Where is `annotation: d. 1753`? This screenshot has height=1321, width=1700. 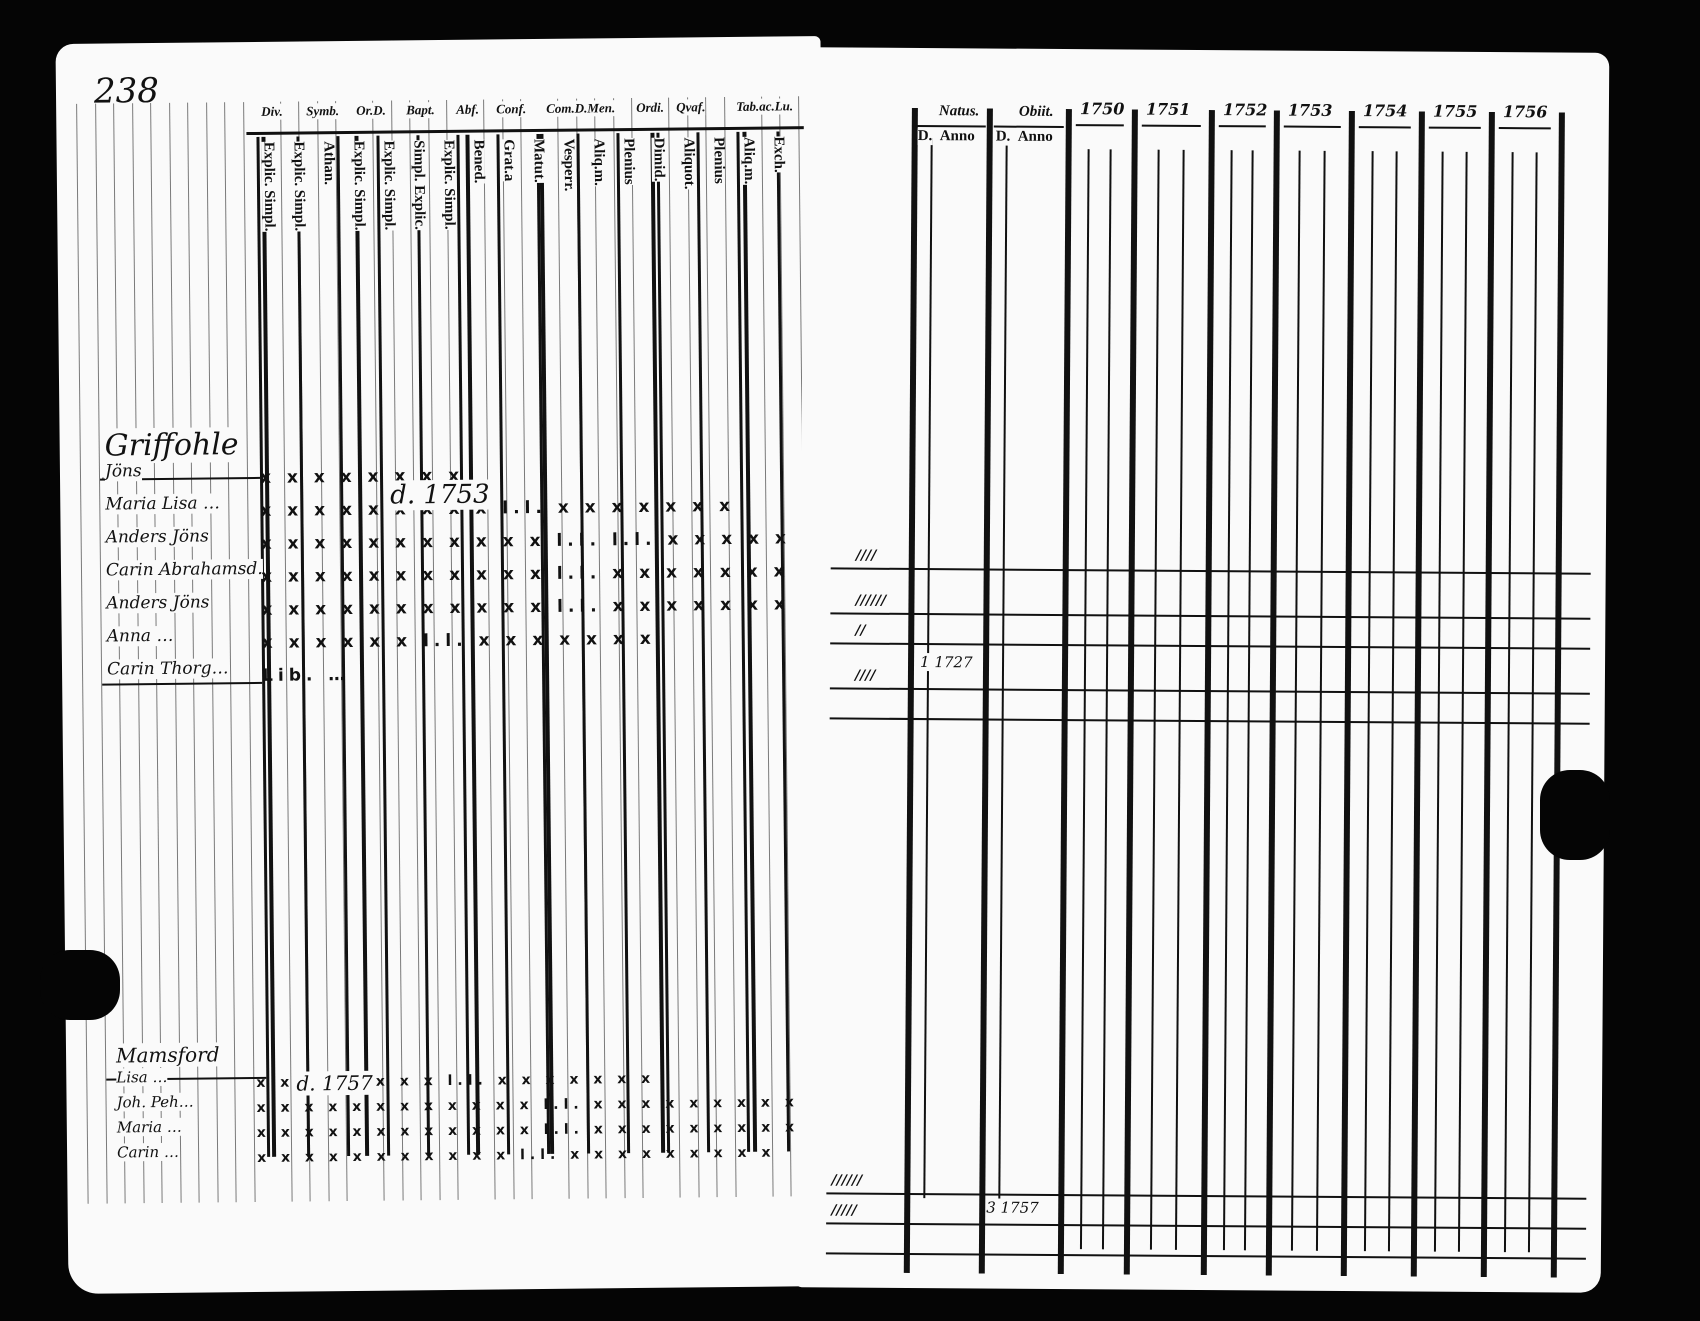 annotation: d. 1753 is located at coordinates (440, 495).